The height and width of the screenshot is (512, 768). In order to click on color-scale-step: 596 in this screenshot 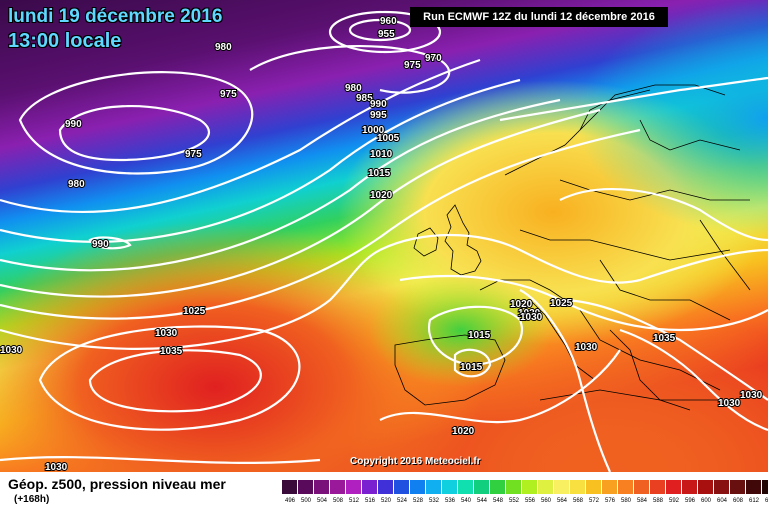, I will do `click(690, 492)`.